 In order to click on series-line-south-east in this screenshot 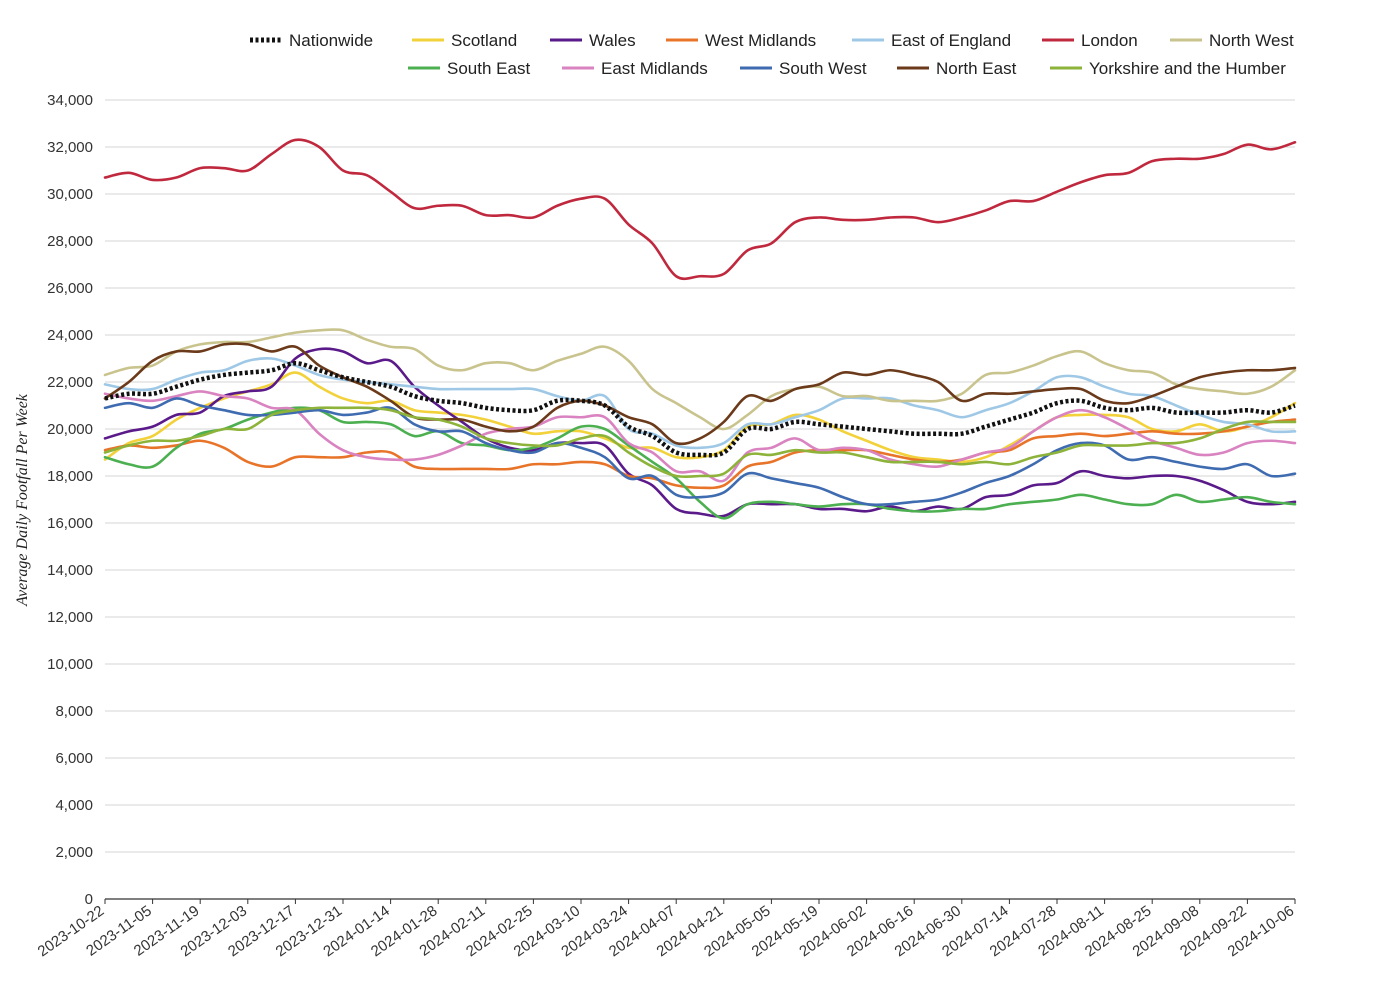, I will do `click(700, 463)`.